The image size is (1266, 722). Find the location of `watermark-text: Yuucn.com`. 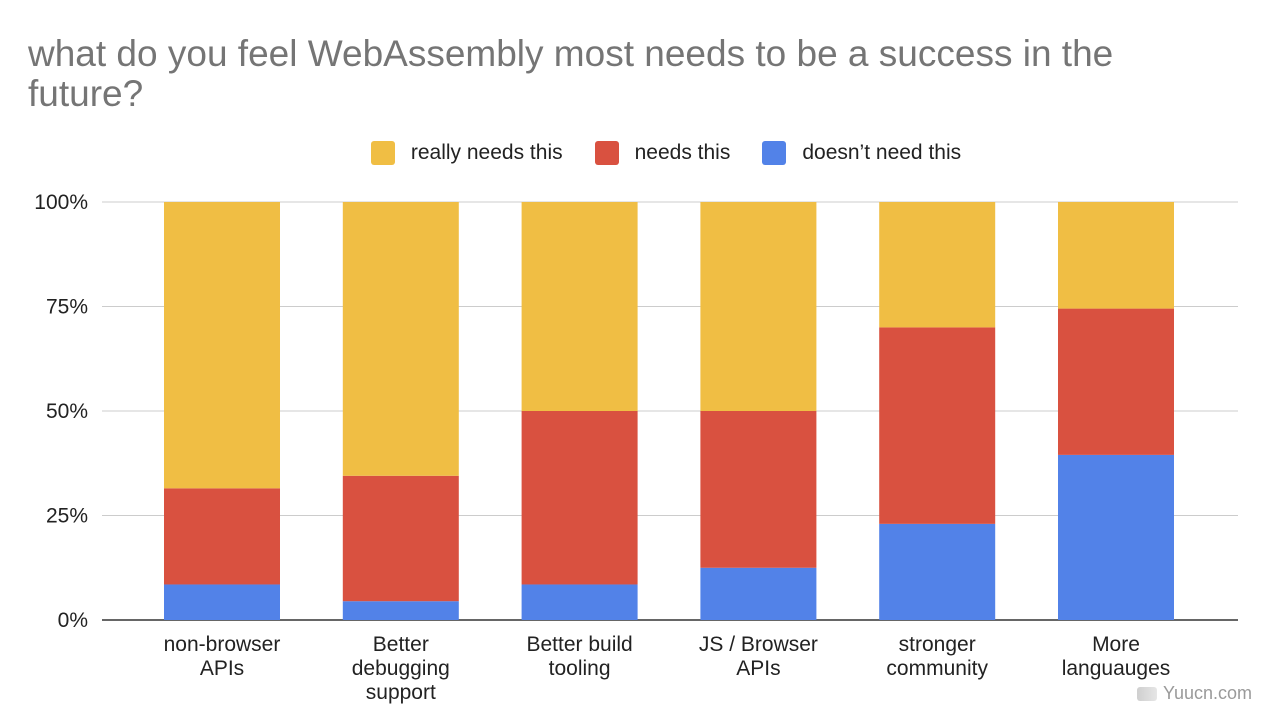

watermark-text: Yuucn.com is located at coordinates (1207, 693).